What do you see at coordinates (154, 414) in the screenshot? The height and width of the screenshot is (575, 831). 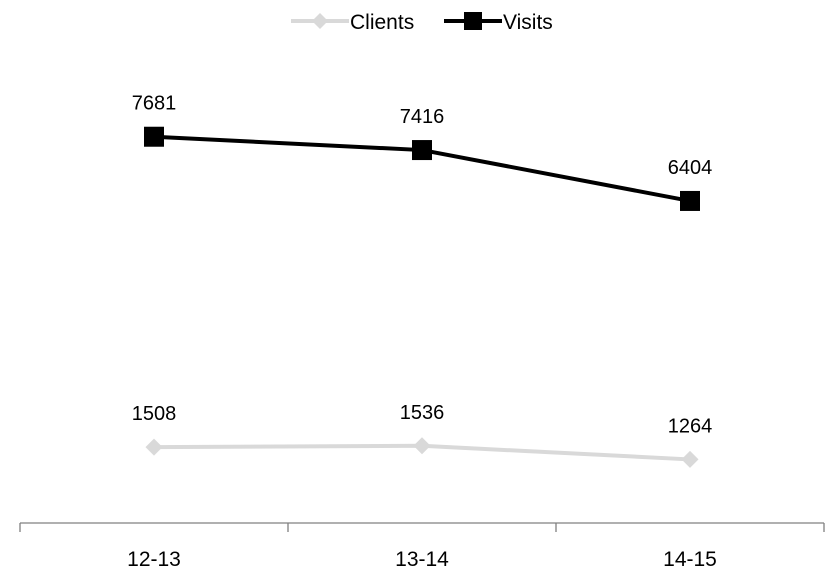 I see `data-label: 1508` at bounding box center [154, 414].